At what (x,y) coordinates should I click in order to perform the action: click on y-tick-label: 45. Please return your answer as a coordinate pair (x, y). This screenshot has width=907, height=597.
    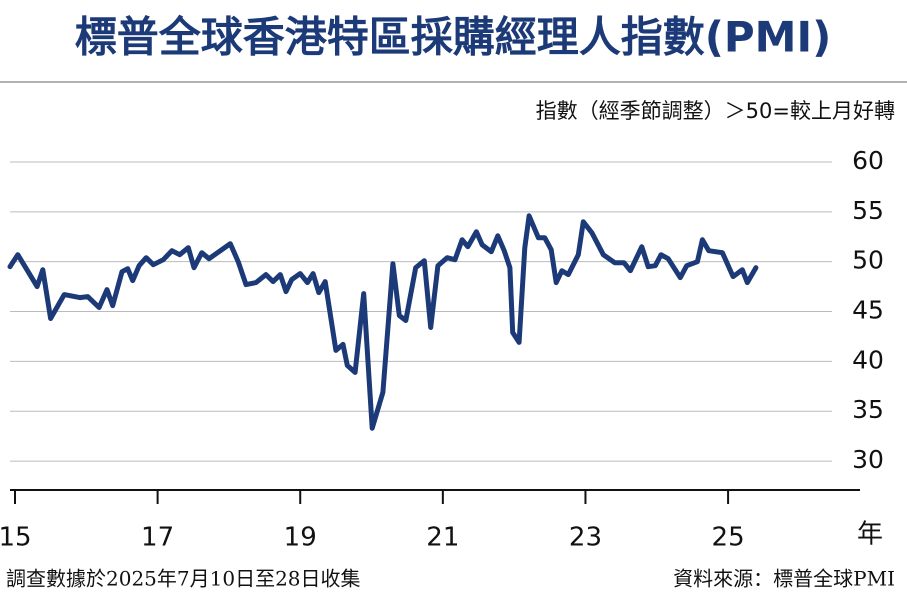
    Looking at the image, I should click on (868, 310).